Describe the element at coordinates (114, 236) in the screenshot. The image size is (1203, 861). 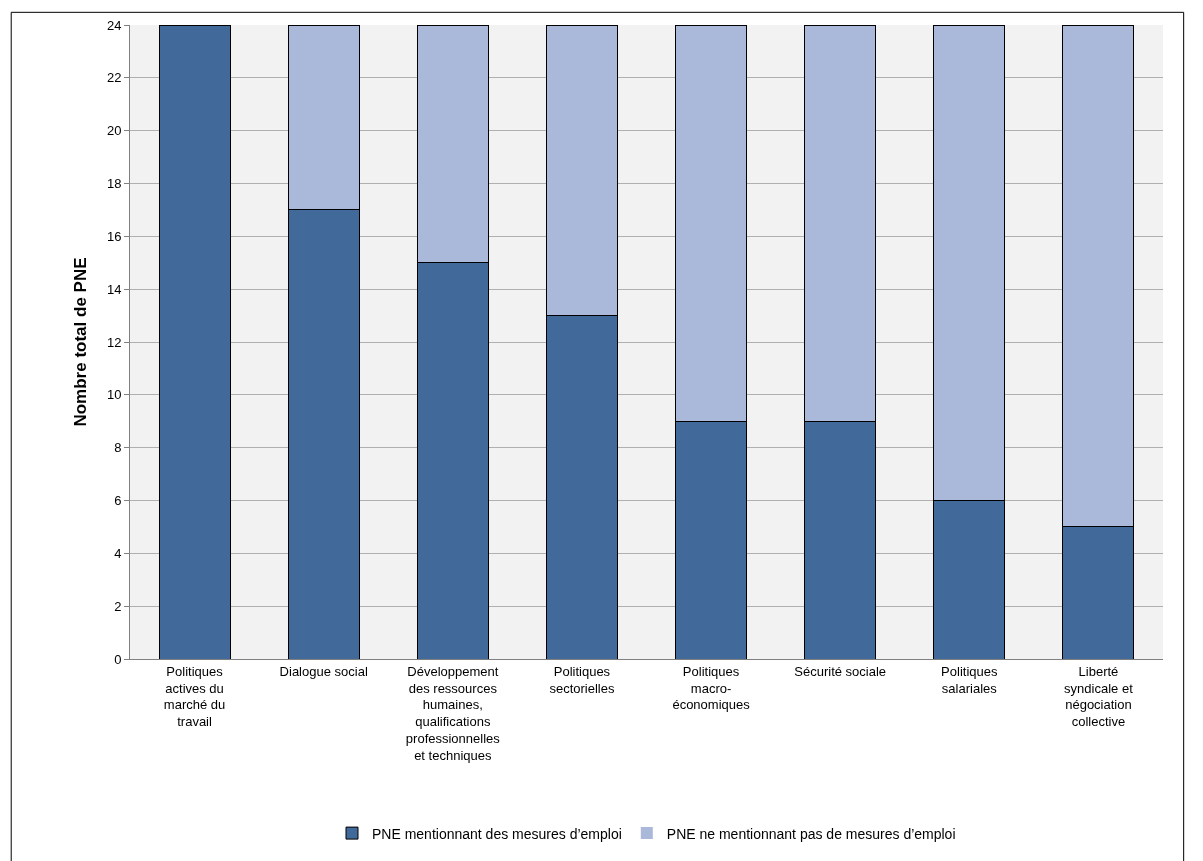
I see `y-tick-label: 16` at that location.